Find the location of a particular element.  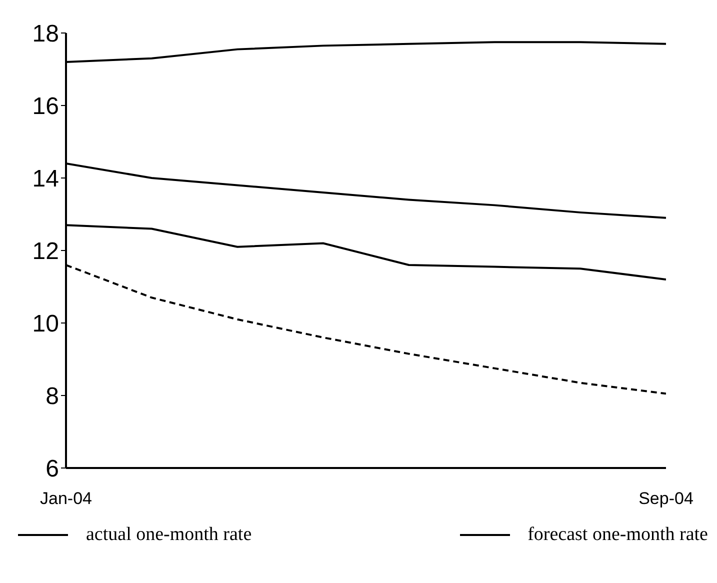

legend-label: forecast one-month rate is located at coordinates (618, 535).